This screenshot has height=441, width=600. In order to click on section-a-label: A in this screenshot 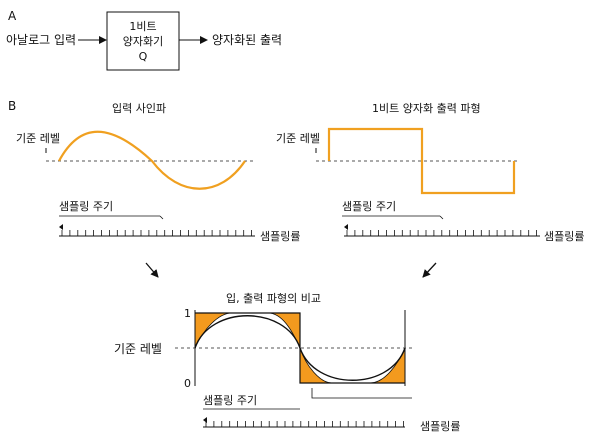, I will do `click(12, 16)`.